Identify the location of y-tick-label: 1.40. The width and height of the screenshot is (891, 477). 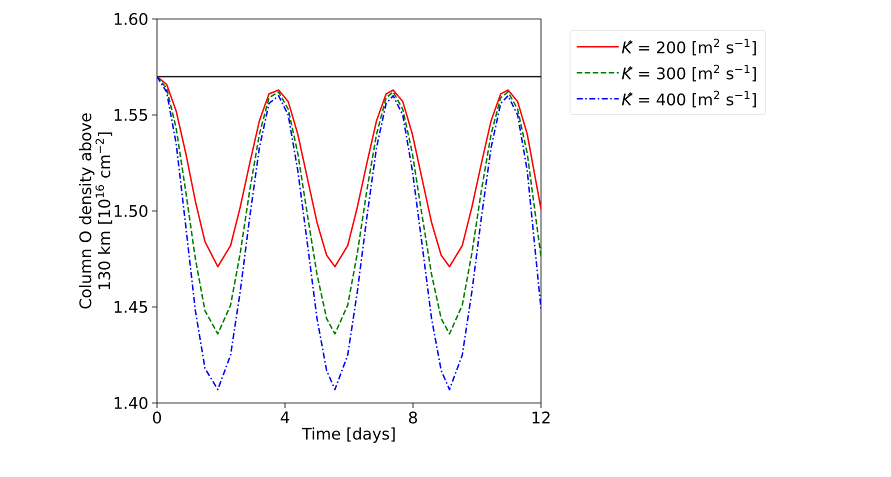
(131, 403).